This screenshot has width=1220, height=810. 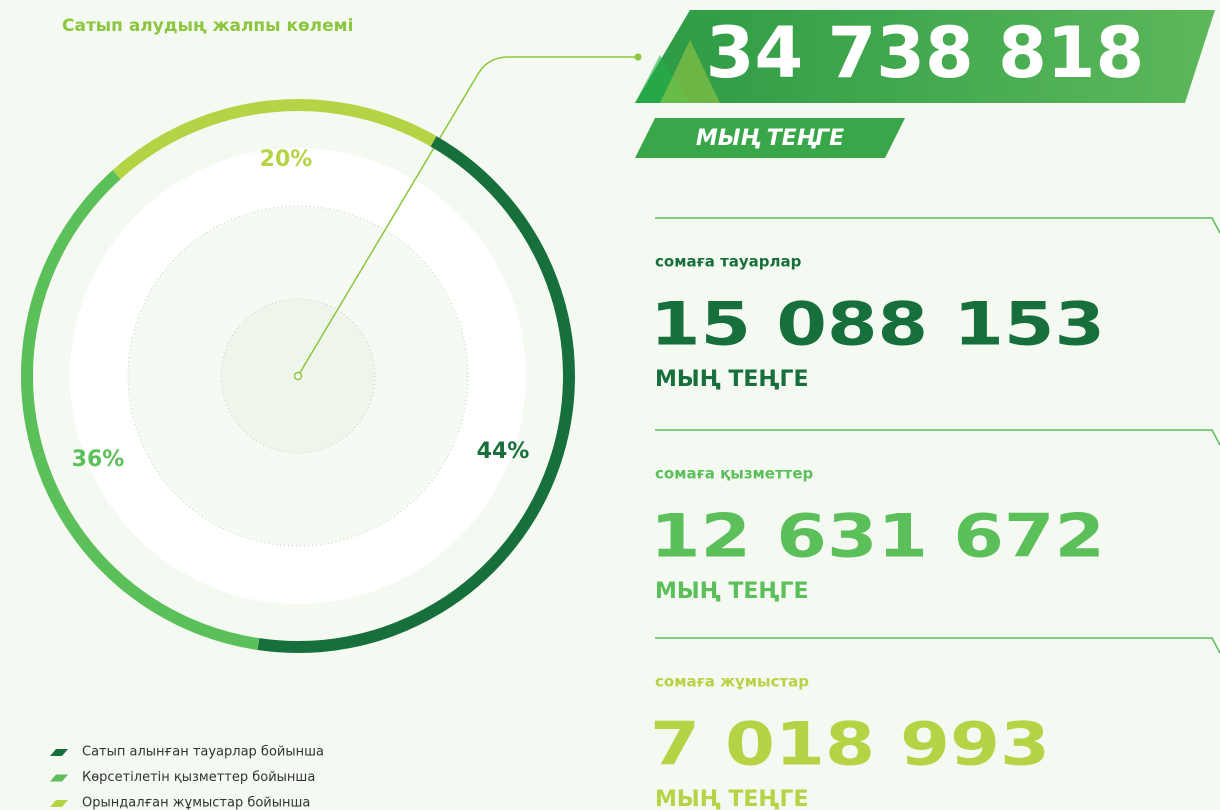 What do you see at coordinates (98, 459) in the screenshot?
I see `data-label: 36%` at bounding box center [98, 459].